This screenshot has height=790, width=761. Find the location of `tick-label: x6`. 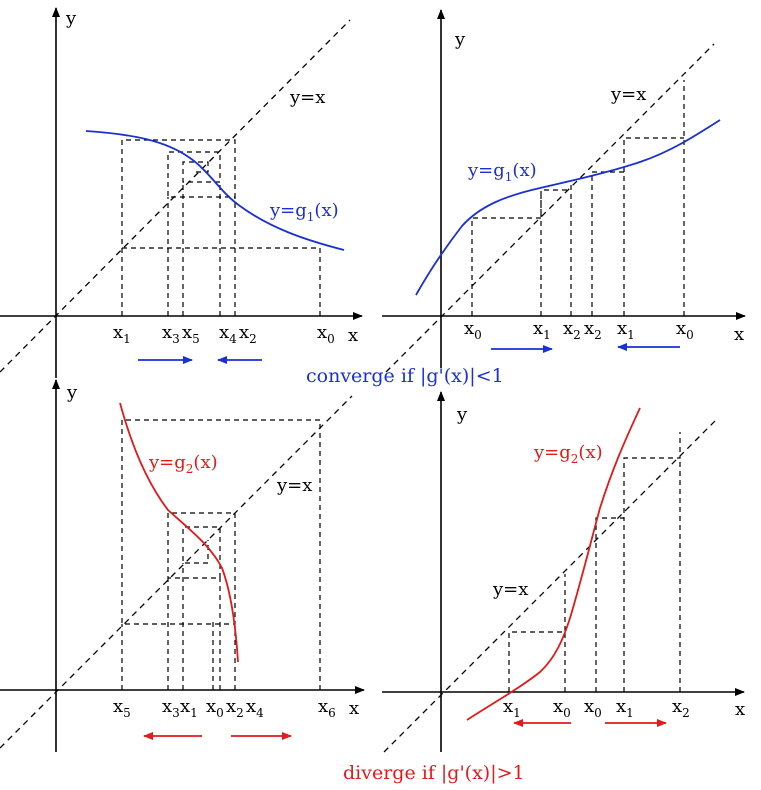

tick-label: x6 is located at coordinates (327, 708).